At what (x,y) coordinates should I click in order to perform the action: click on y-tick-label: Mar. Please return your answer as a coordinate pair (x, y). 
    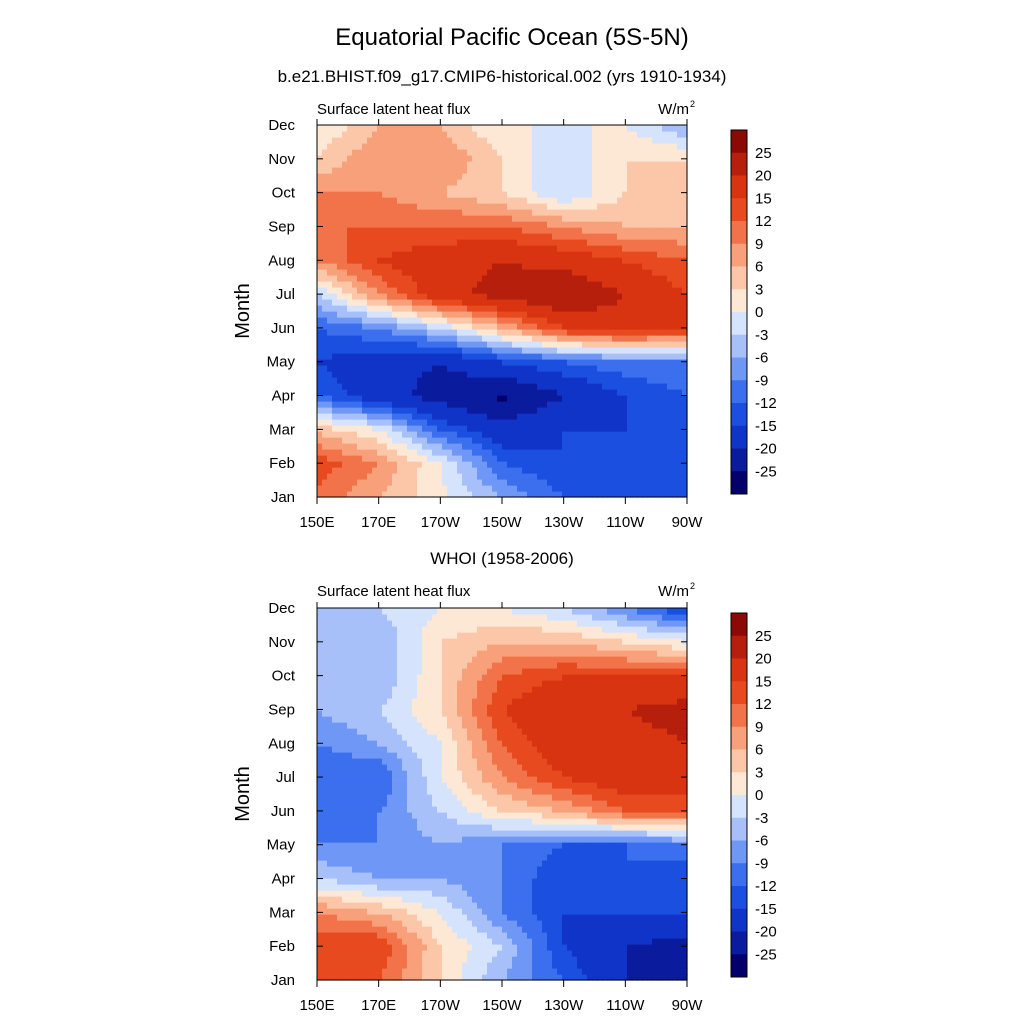
    Looking at the image, I should click on (282, 429).